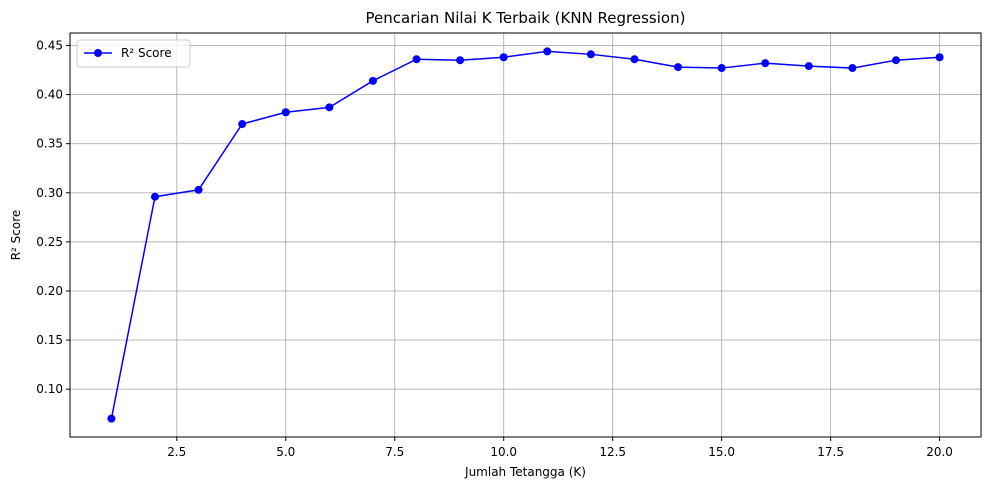  What do you see at coordinates (939, 452) in the screenshot?
I see `x-tick-label: 20.0` at bounding box center [939, 452].